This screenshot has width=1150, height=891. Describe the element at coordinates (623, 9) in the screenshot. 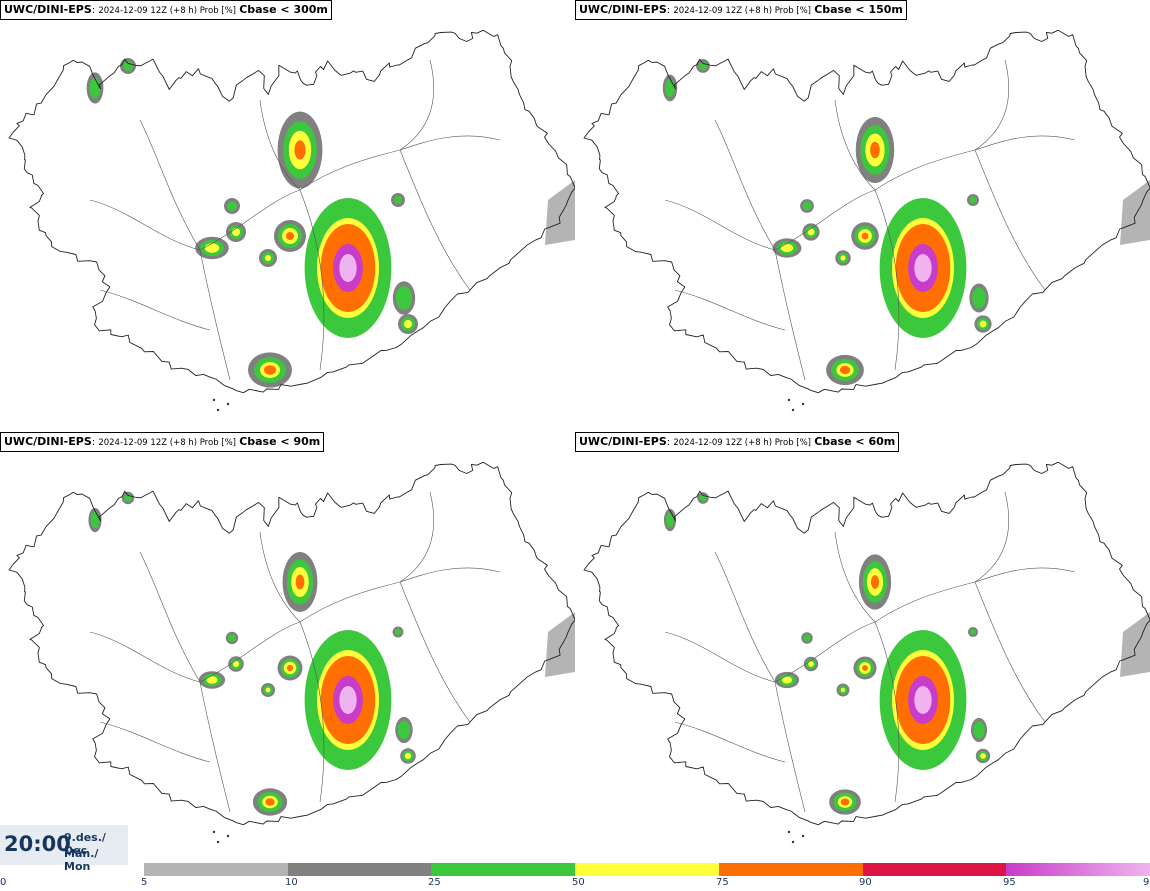

I see `model-name: UWC/DINI-EPS` at that location.